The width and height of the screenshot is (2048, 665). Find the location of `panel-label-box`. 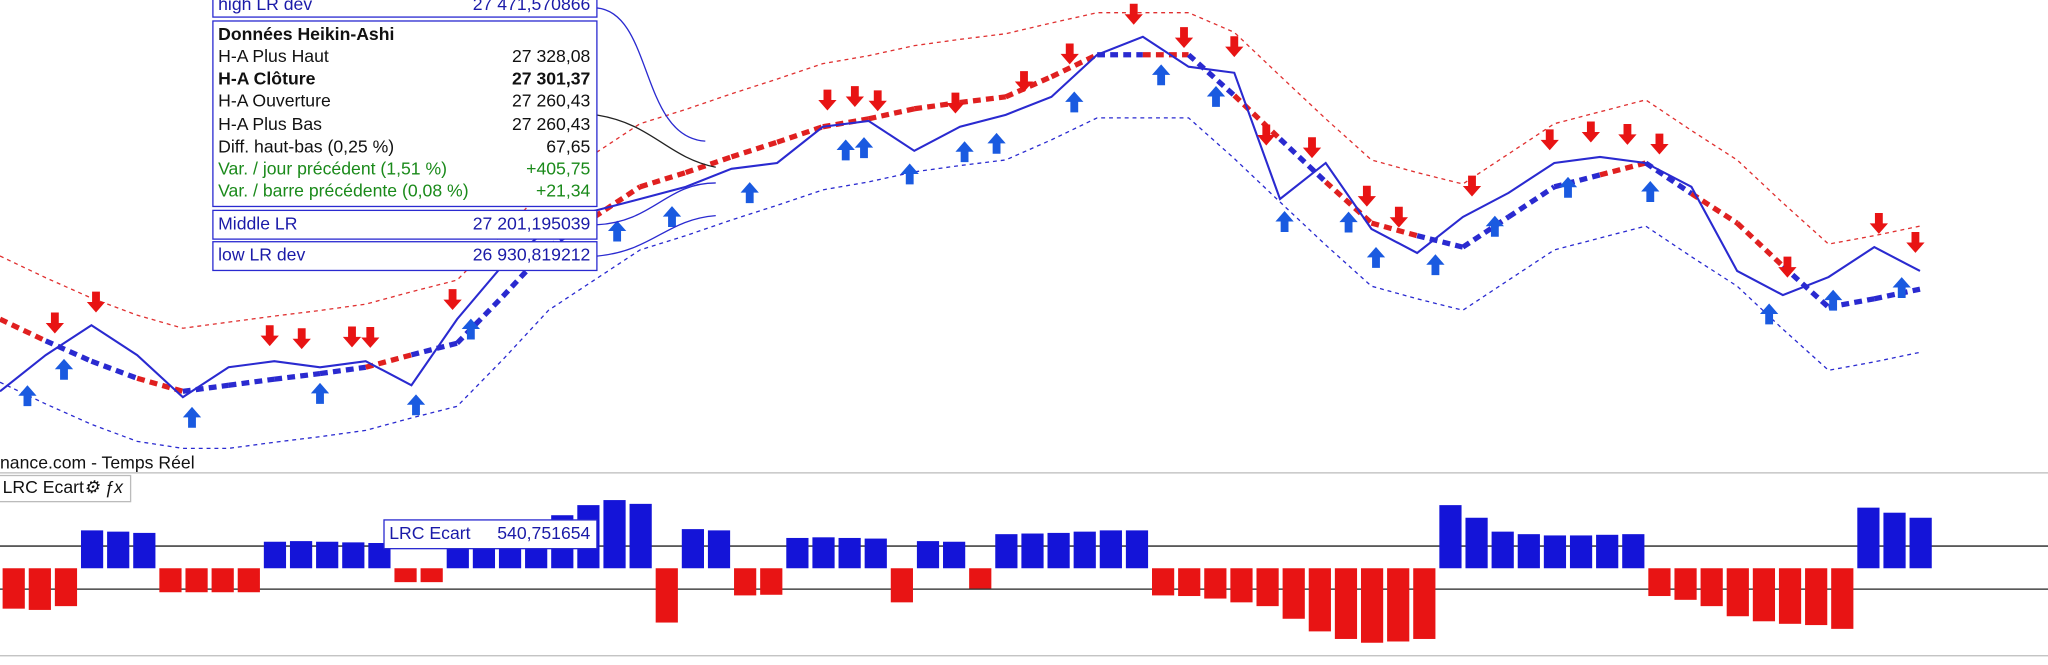

panel-label-box is located at coordinates (66, 488).